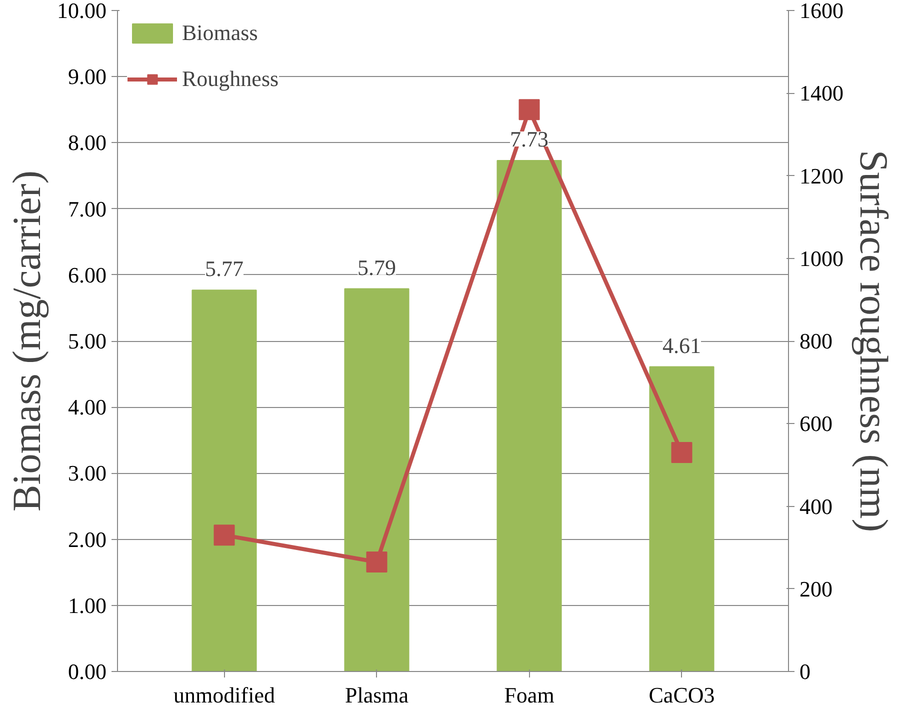  What do you see at coordinates (87, 539) in the screenshot?
I see `y-tick-label: 2.00` at bounding box center [87, 539].